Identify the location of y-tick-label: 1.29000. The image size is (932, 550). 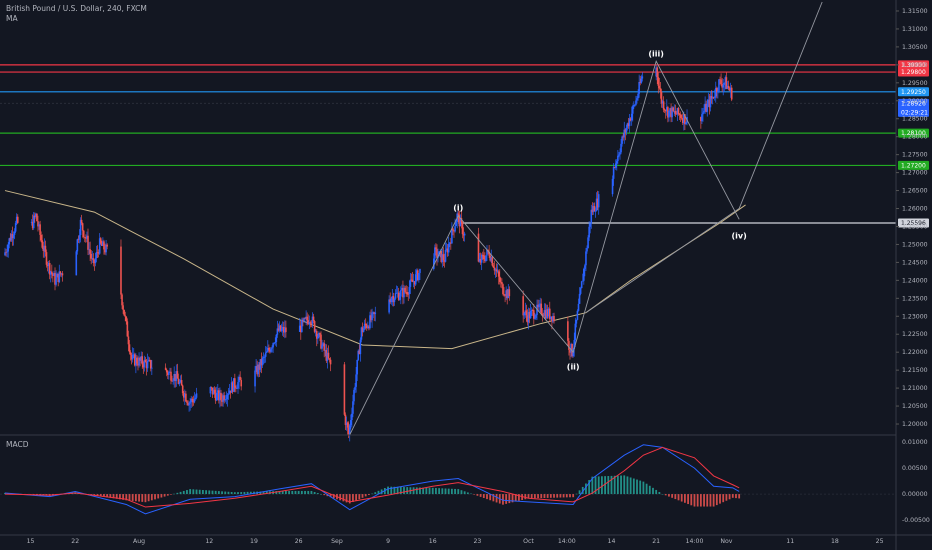
(915, 101).